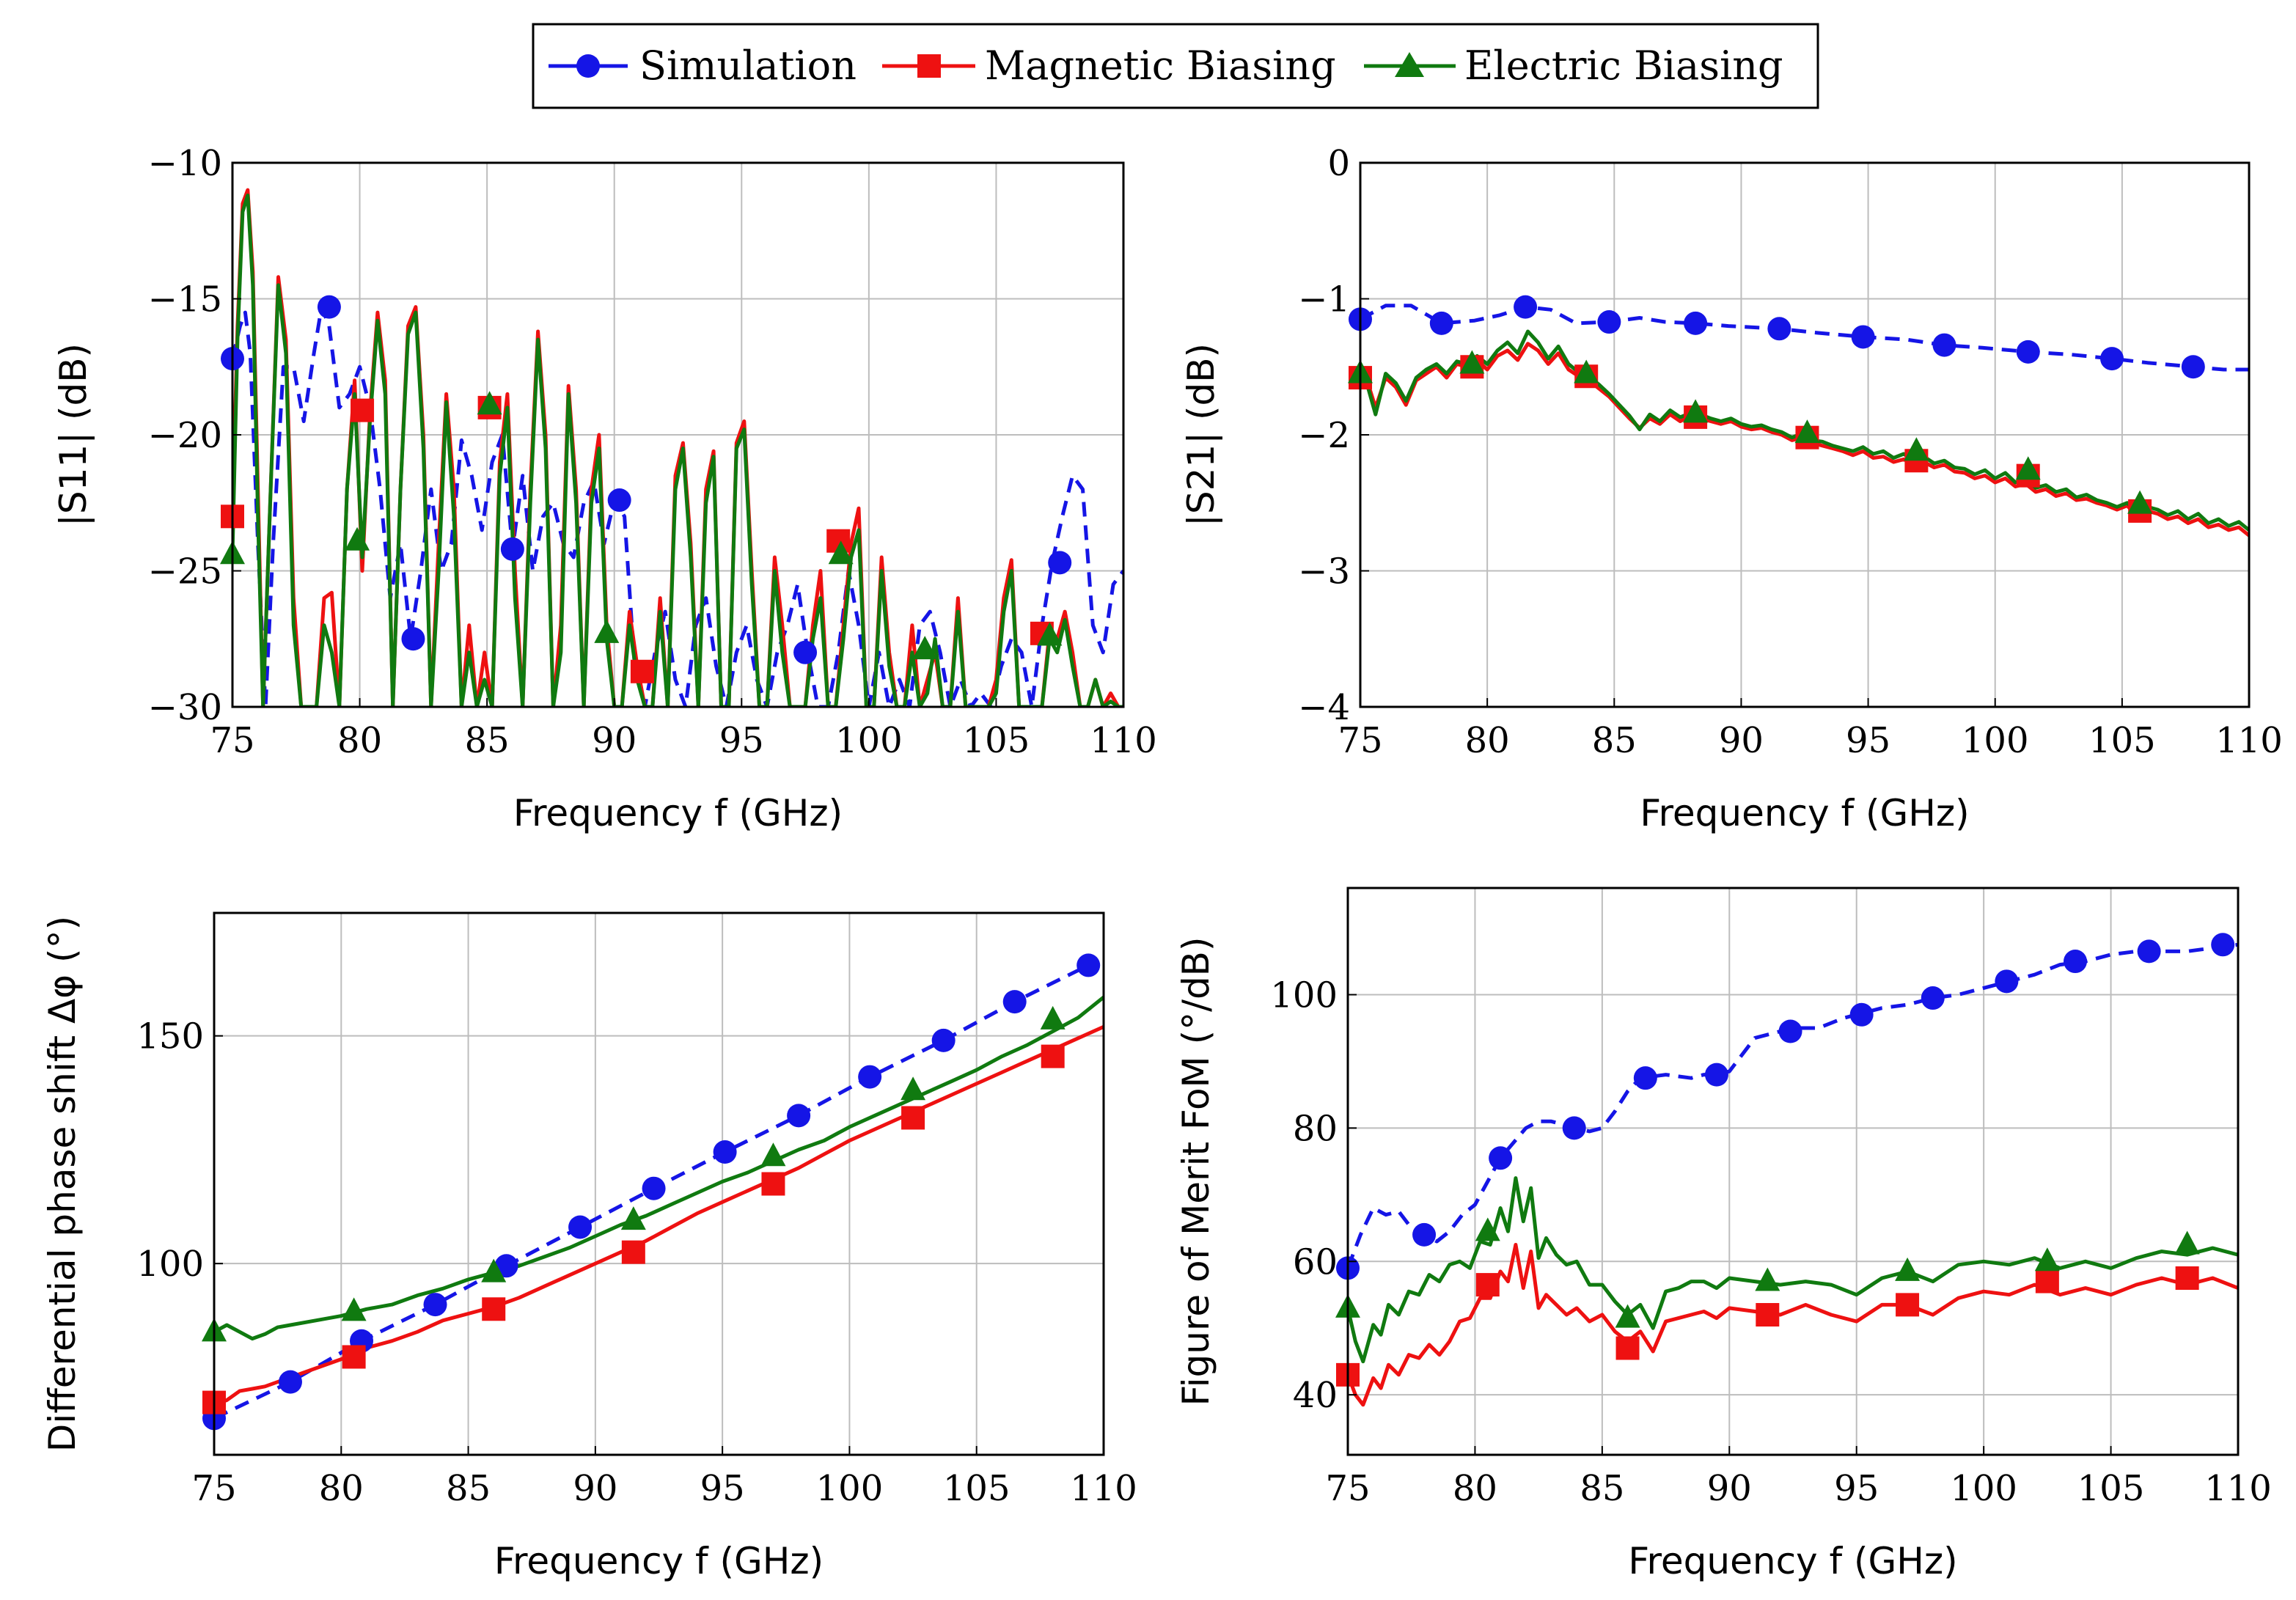 This screenshot has height=1600, width=2296. I want to click on legend-label-magnetic: Magnetic Biasing, so click(1160, 66).